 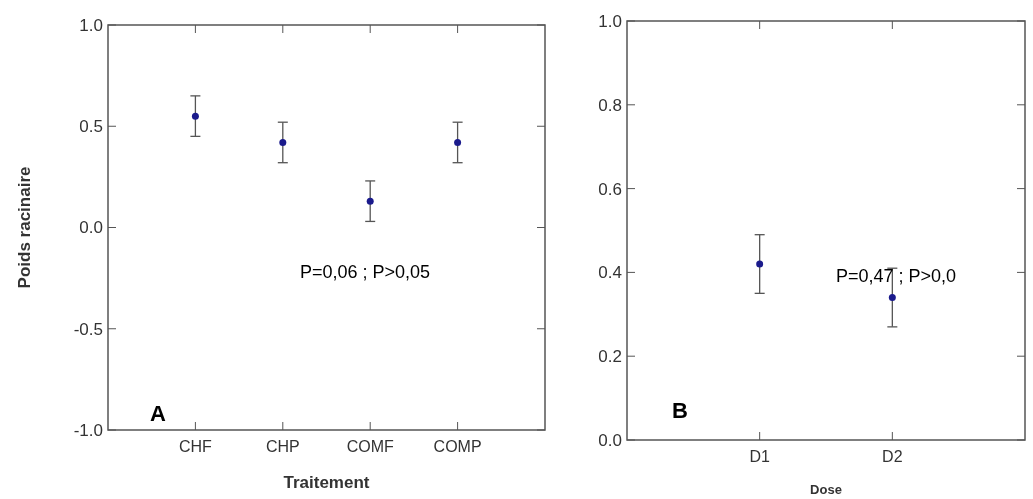 What do you see at coordinates (24, 227) in the screenshot?
I see `y-axis-title: Poids racinaire` at bounding box center [24, 227].